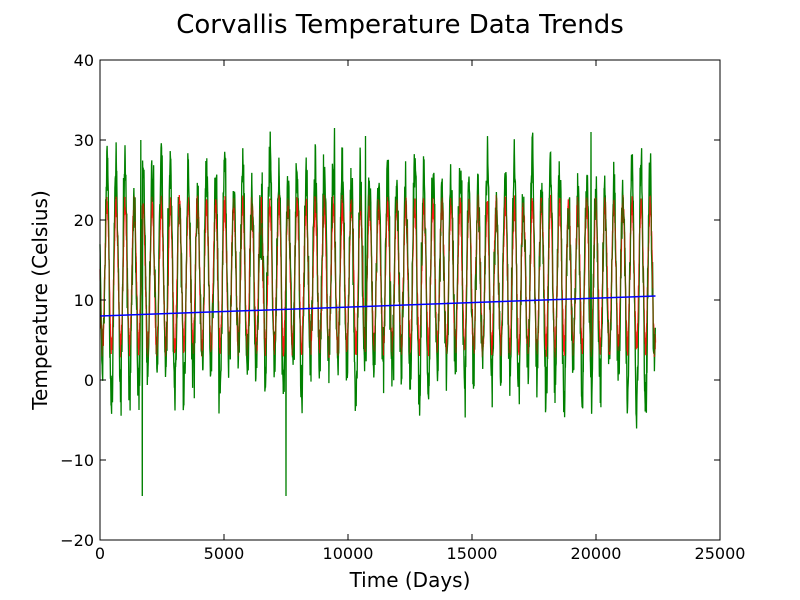 This screenshot has width=800, height=600. What do you see at coordinates (348, 553) in the screenshot?
I see `x-tick-label: 10000` at bounding box center [348, 553].